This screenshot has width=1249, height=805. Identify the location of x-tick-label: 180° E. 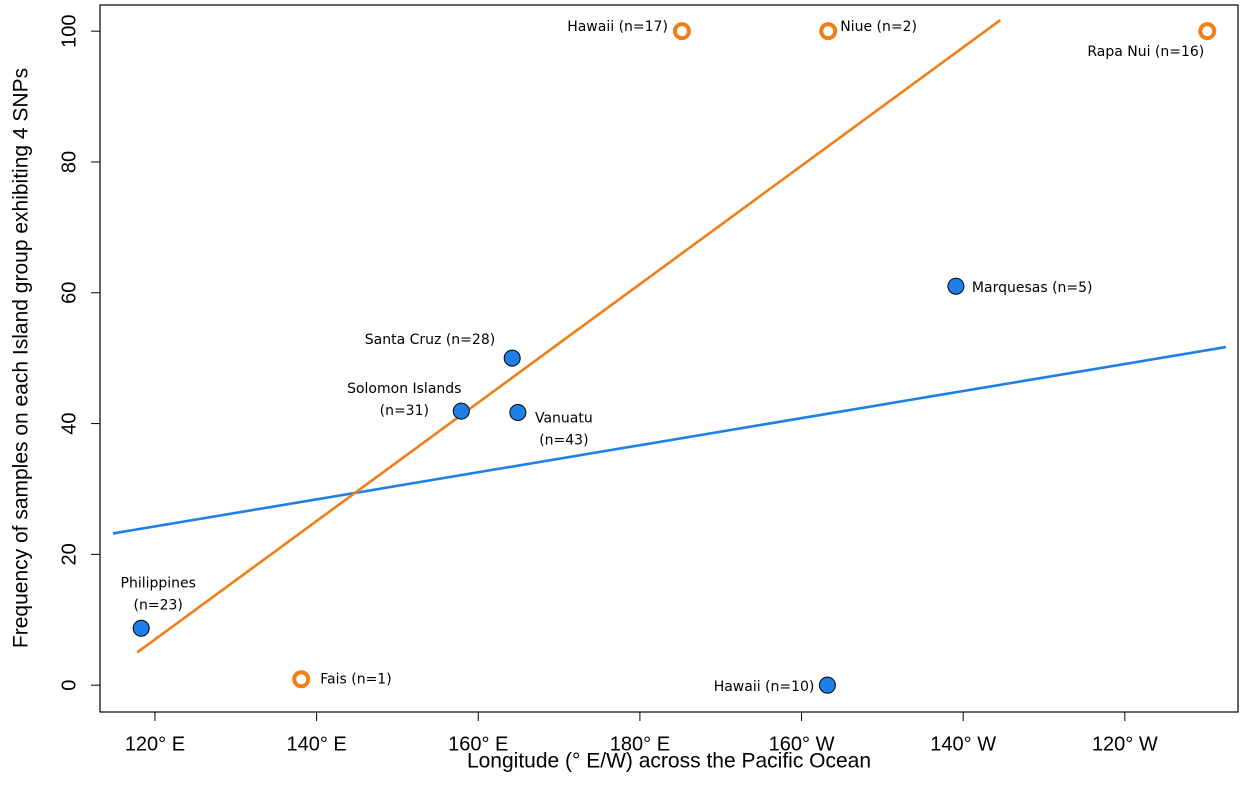
(640, 744).